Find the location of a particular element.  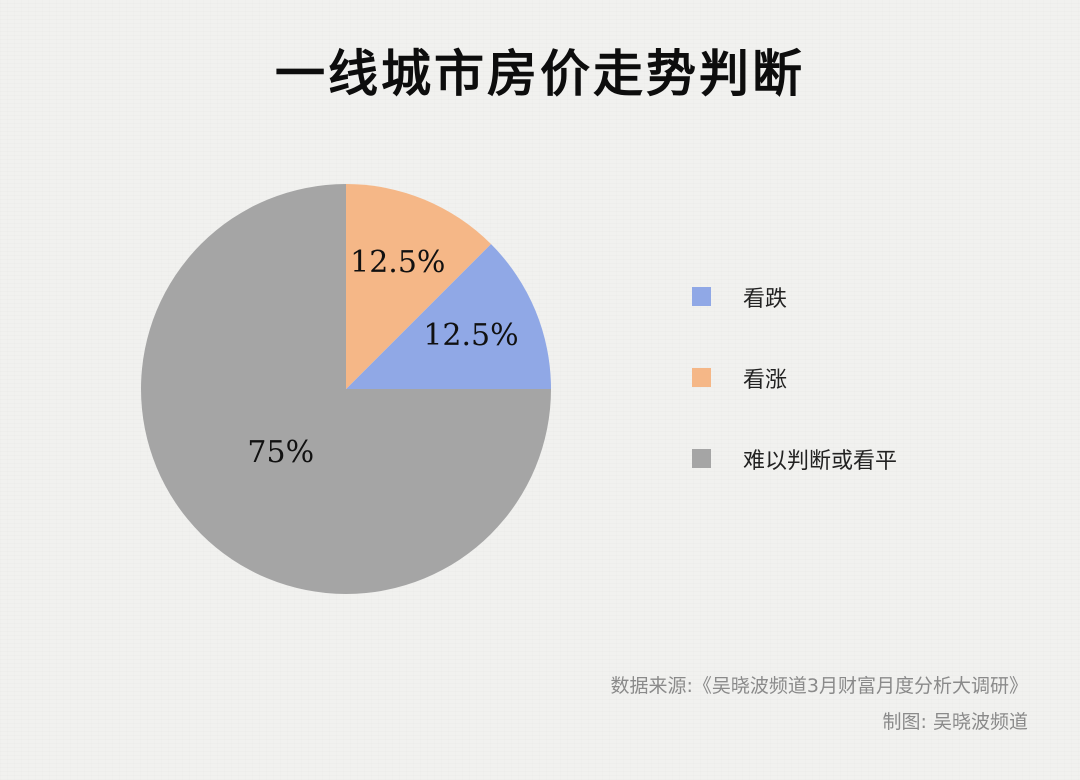

legend-item-kanping: 难以判断或看平 is located at coordinates (794, 458).